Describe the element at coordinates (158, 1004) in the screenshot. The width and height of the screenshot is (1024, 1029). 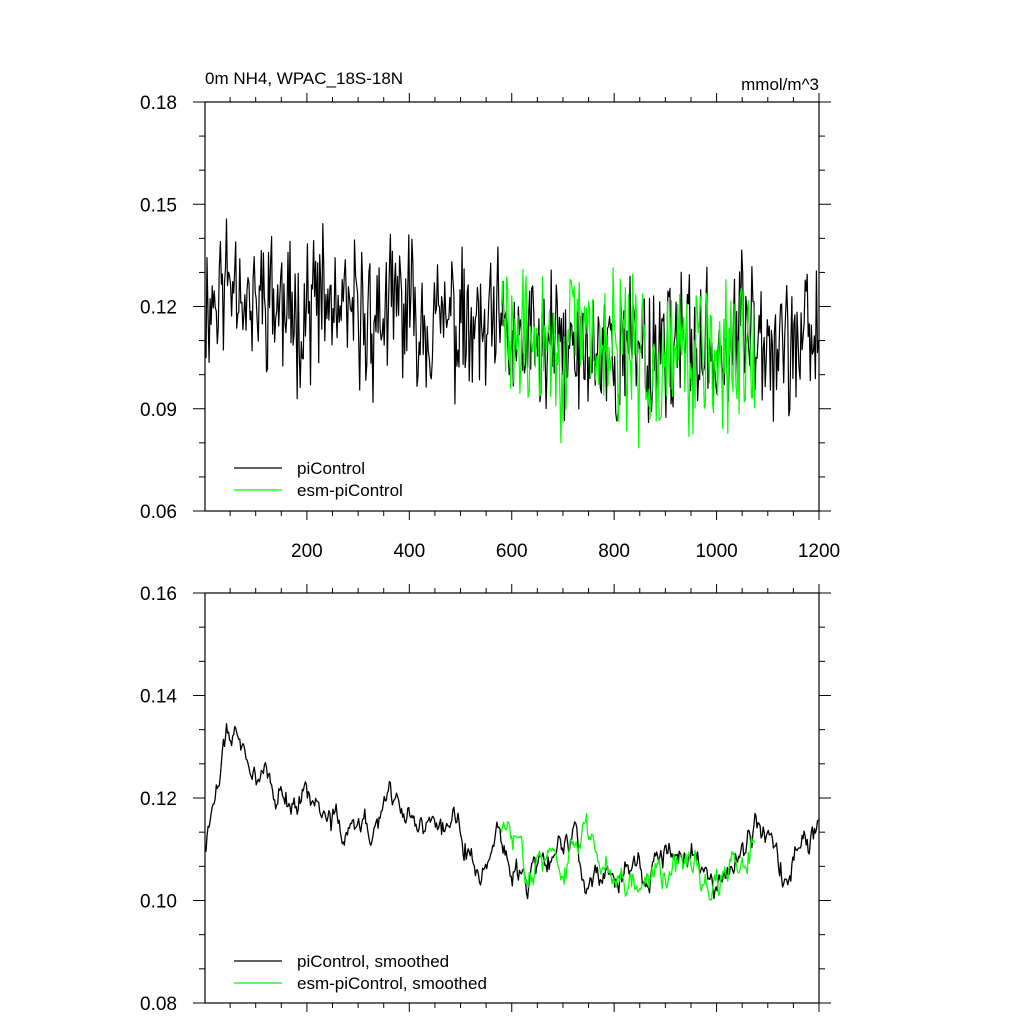
I see `y-tick-label: 0.08` at that location.